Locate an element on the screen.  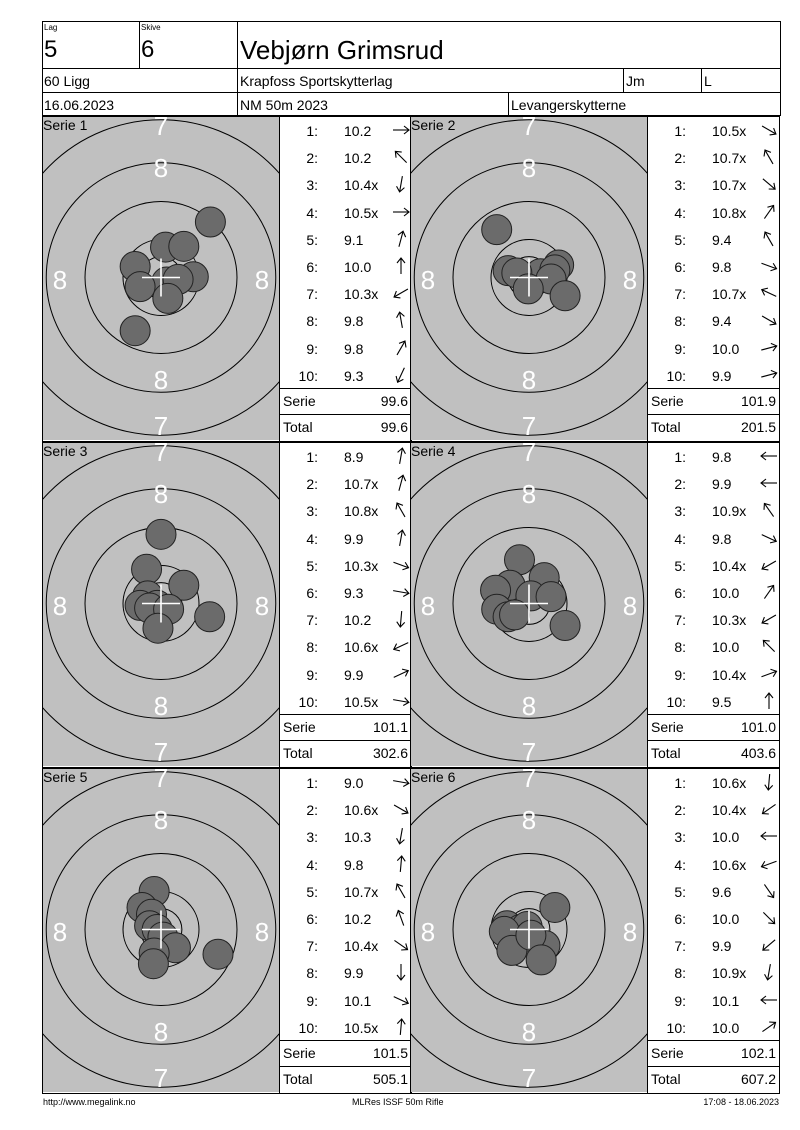
sum-value: 99.6 is located at coordinates (394, 427).